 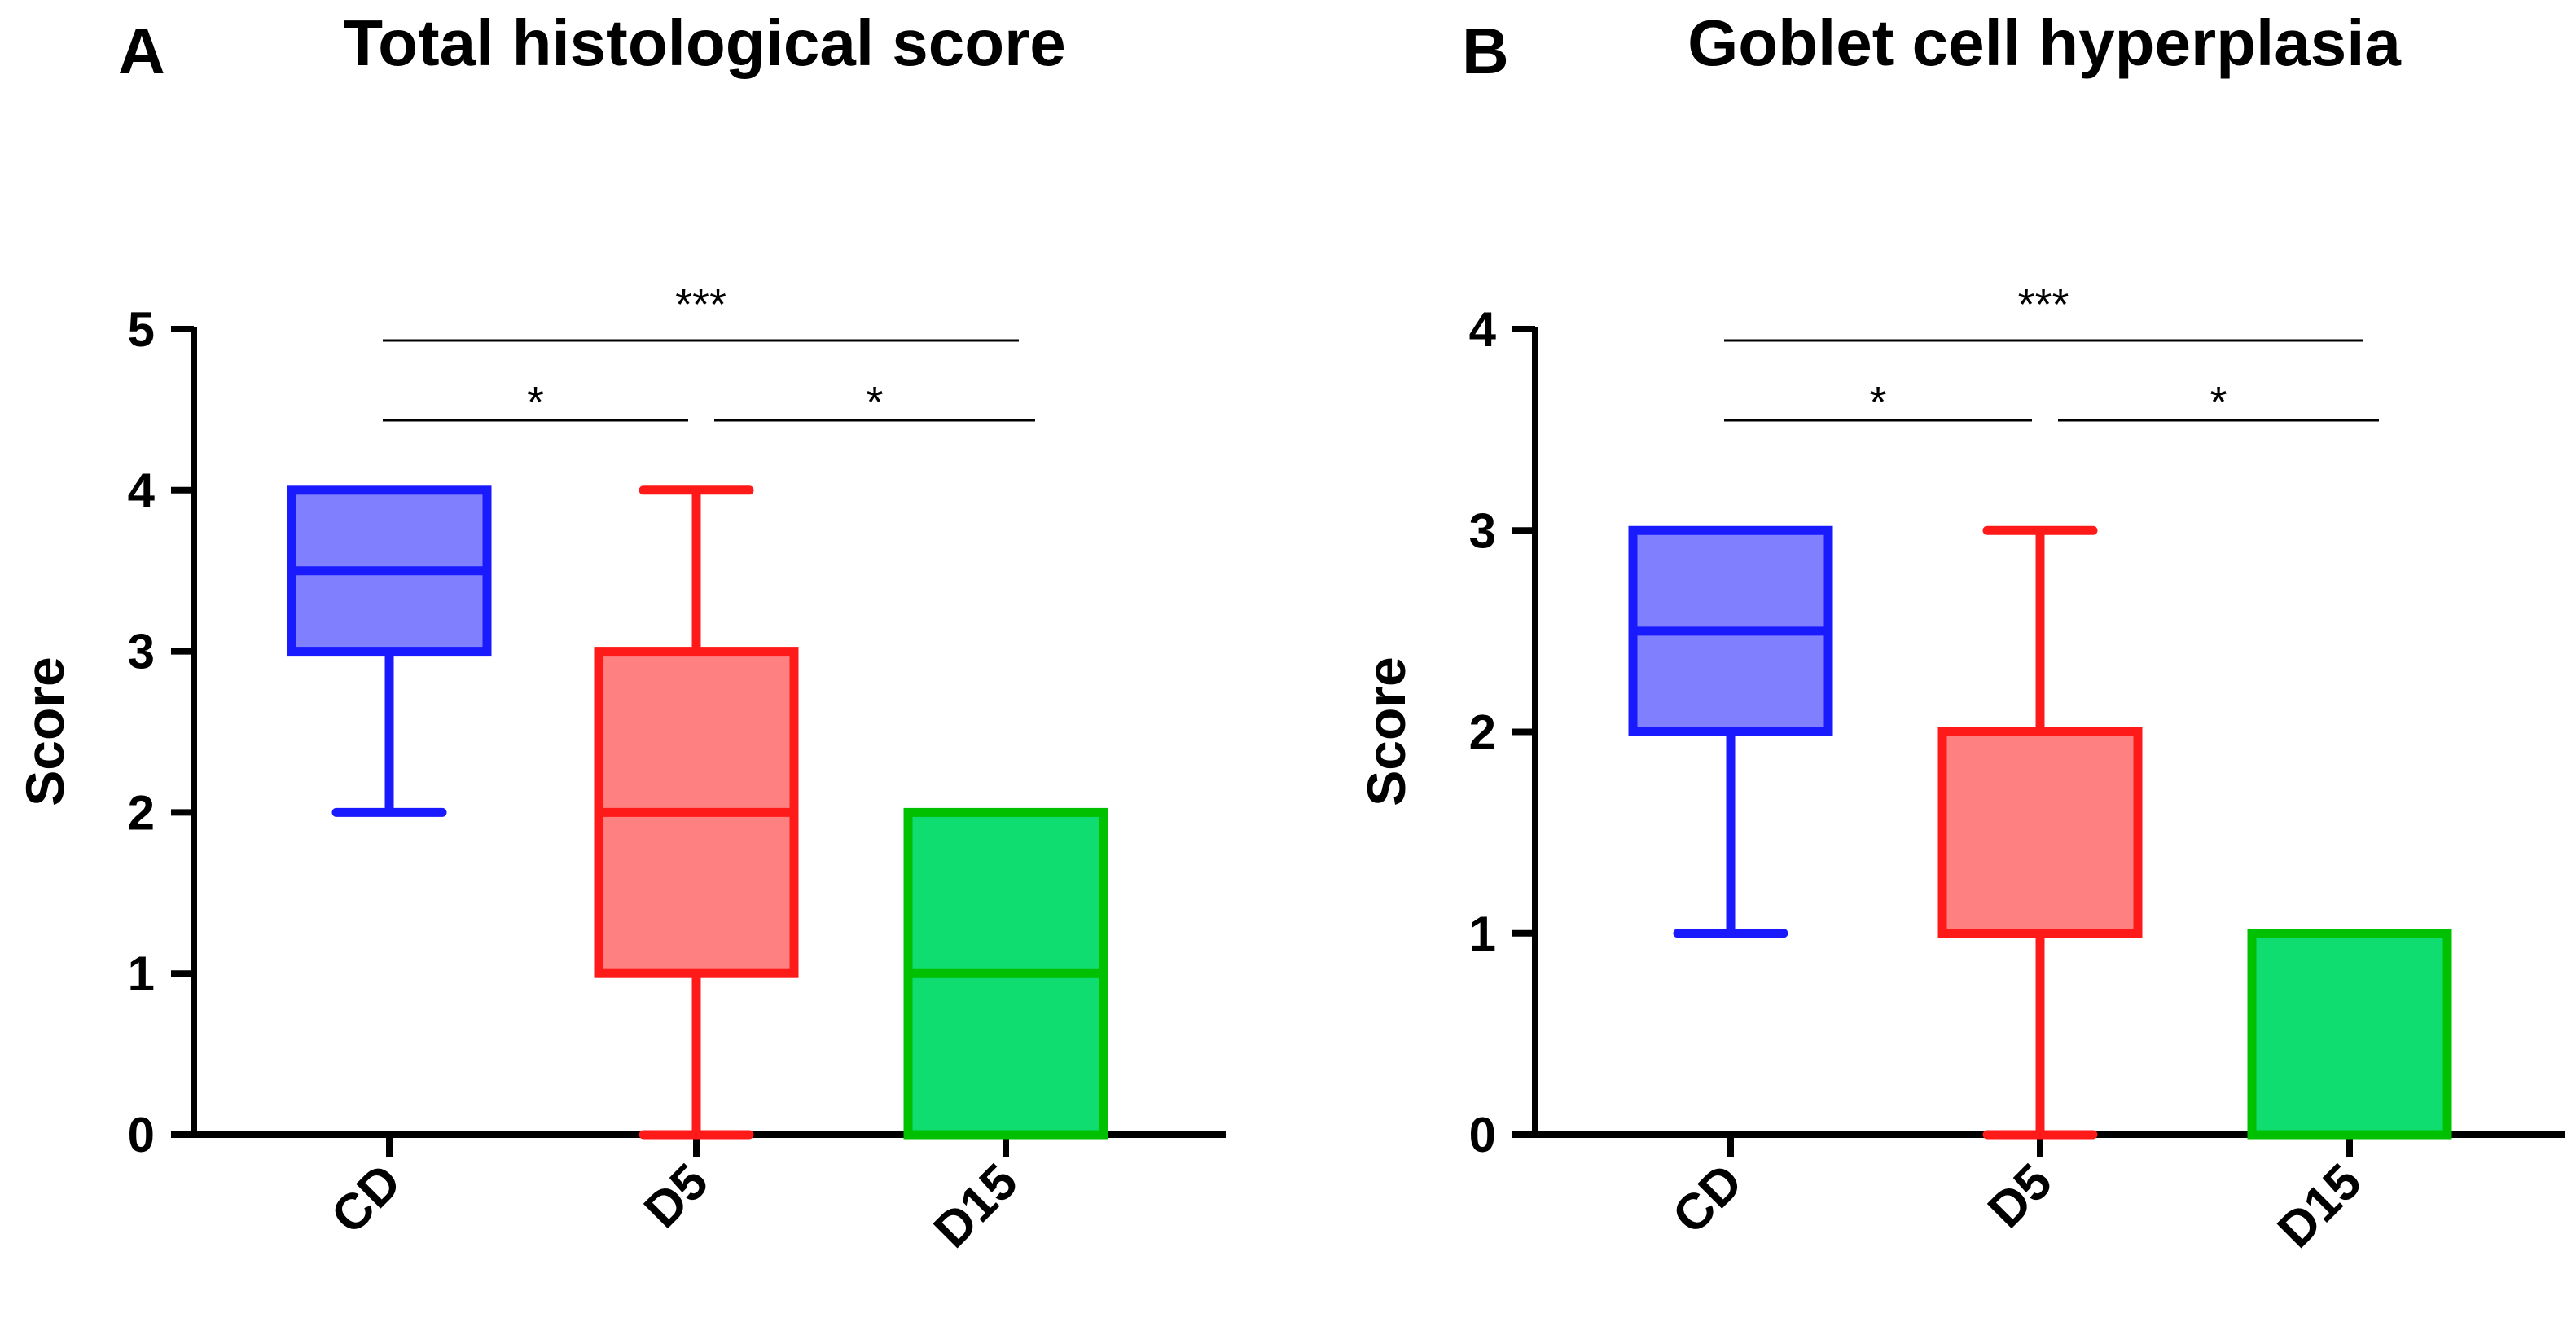 I want to click on panel-letter: A, so click(x=141, y=51).